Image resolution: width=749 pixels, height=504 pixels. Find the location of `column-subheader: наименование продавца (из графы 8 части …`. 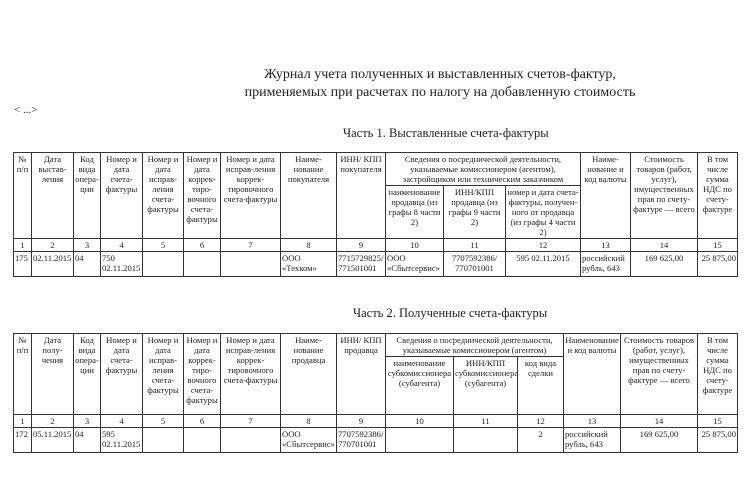

column-subheader: наименование продавца (из графы 8 части … is located at coordinates (414, 212).